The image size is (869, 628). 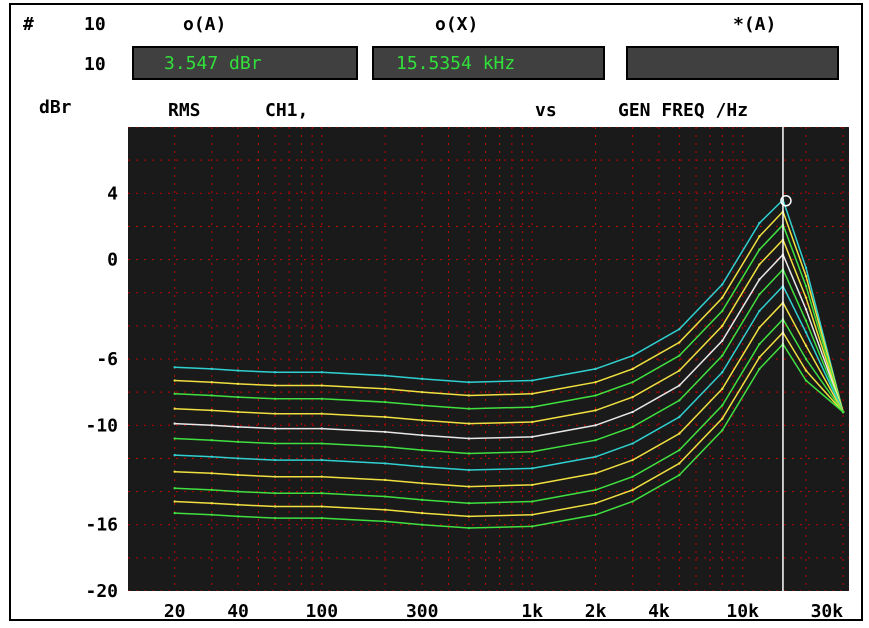 What do you see at coordinates (532, 611) in the screenshot?
I see `x-tick-label: 1k` at bounding box center [532, 611].